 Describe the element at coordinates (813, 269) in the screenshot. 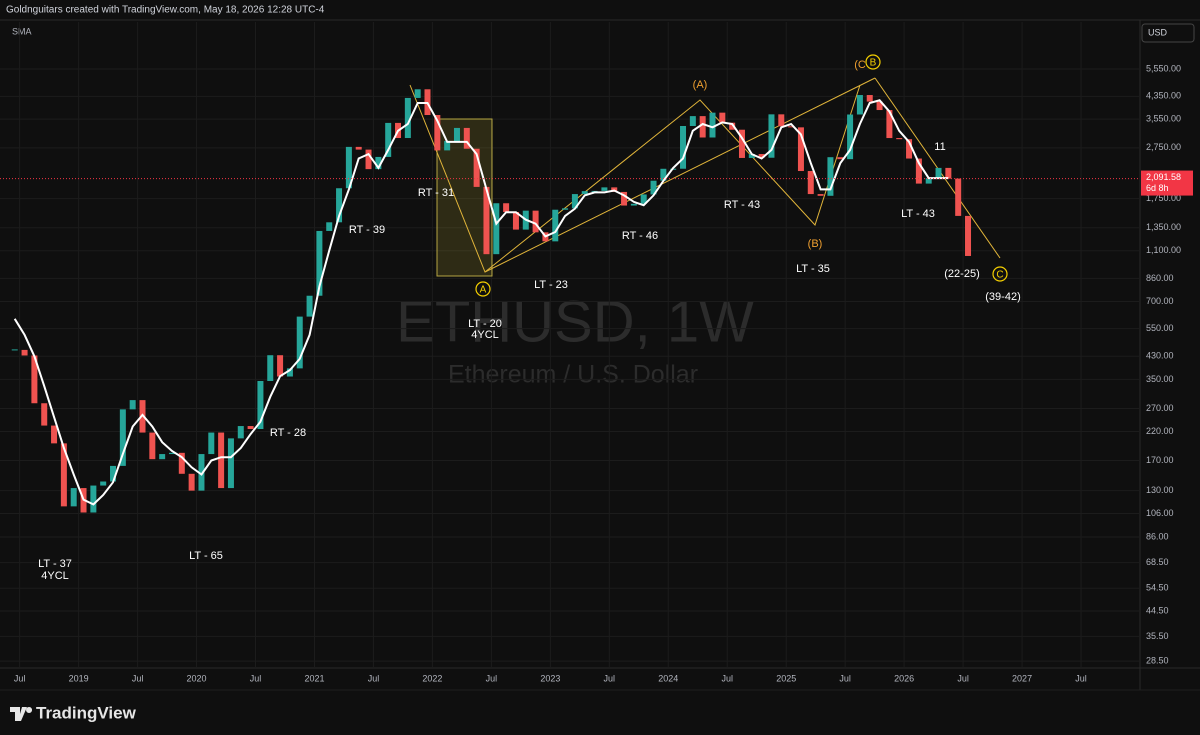

I see `annotation: LT - 35` at that location.